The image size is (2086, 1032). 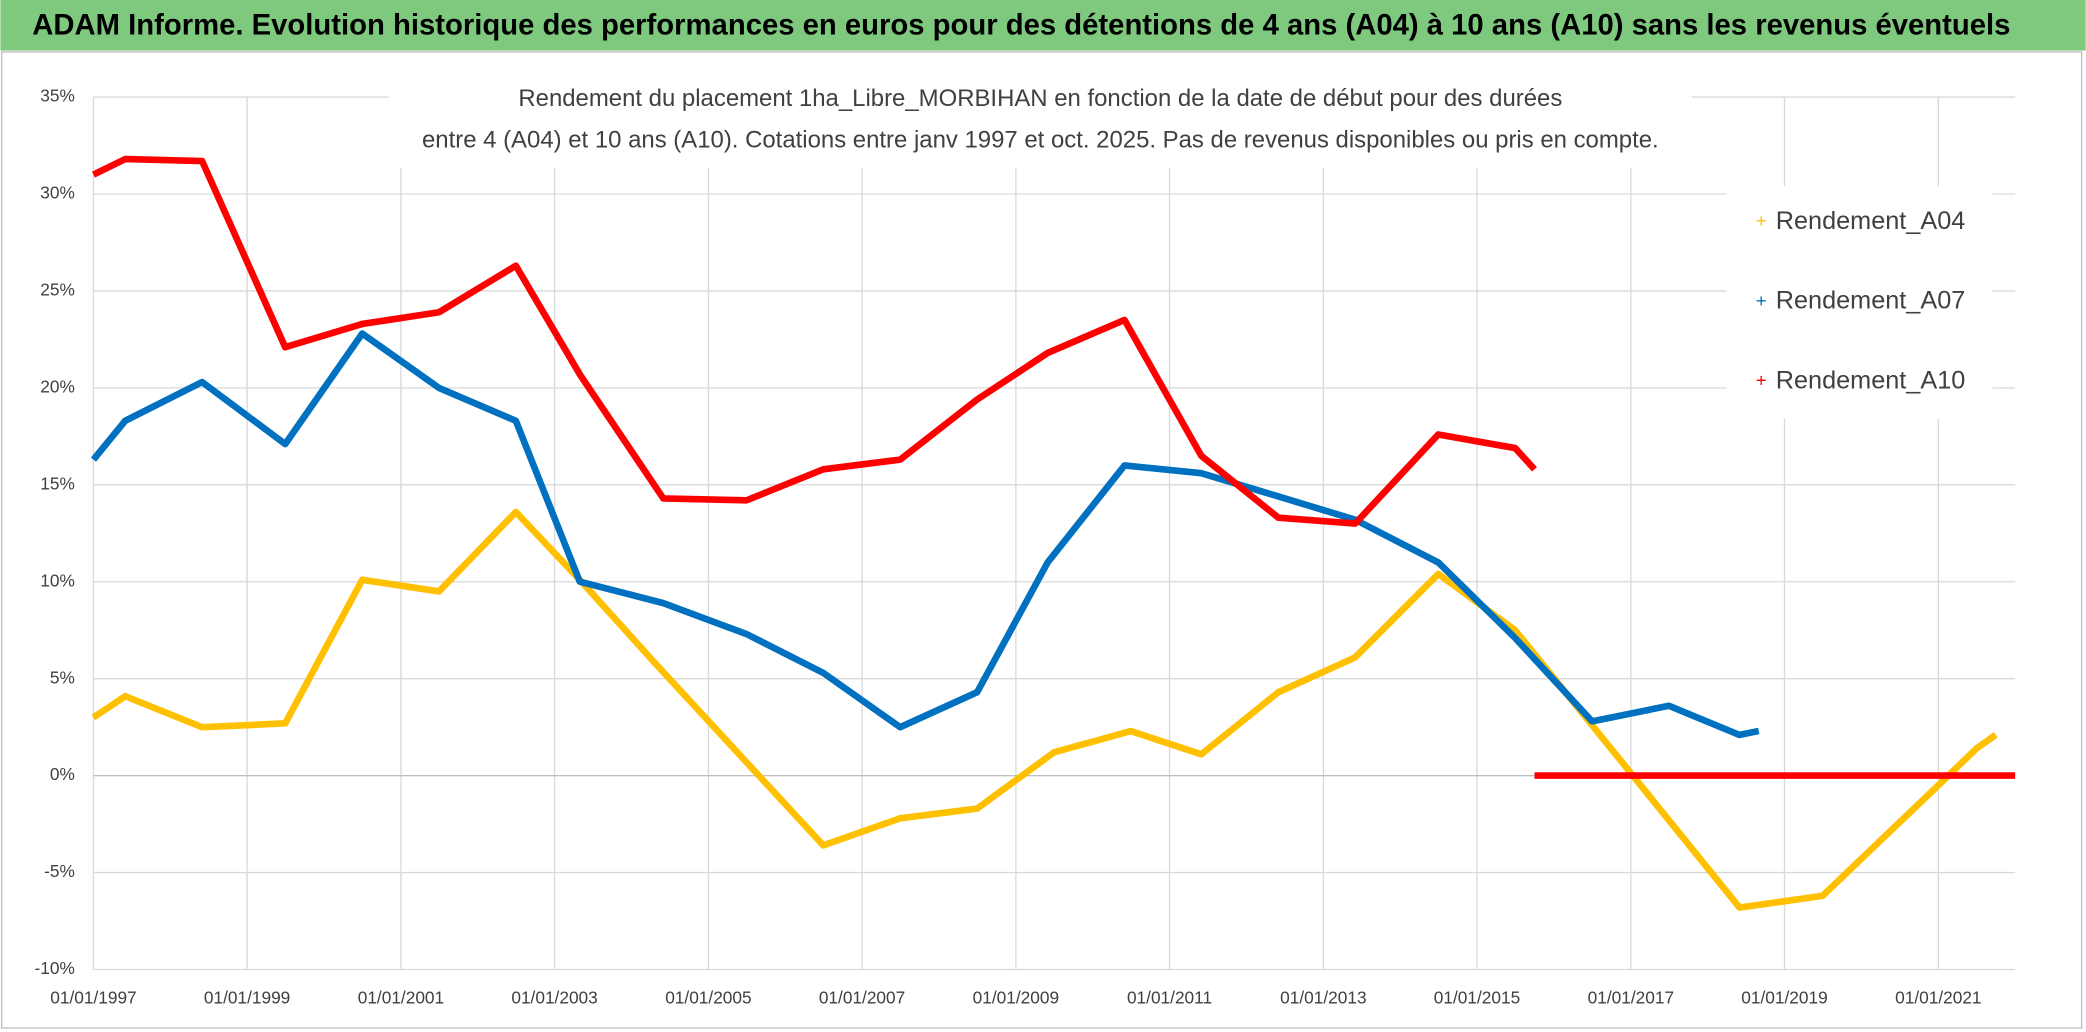 What do you see at coordinates (93, 997) in the screenshot?
I see `x-tick-label: 01/01/1997` at bounding box center [93, 997].